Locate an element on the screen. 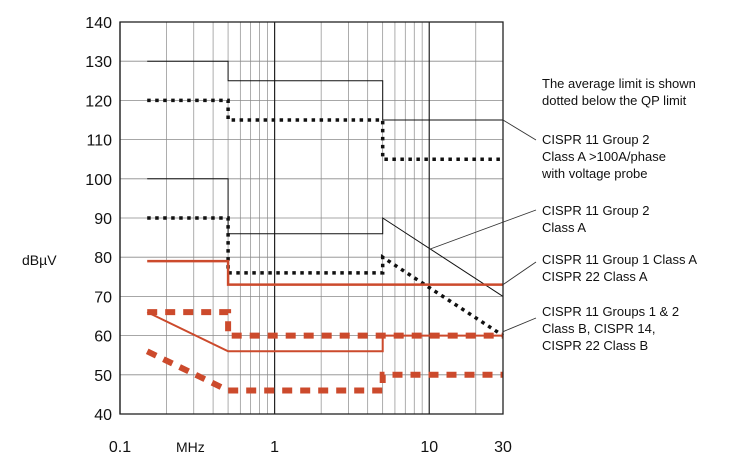 This screenshot has height=475, width=754. y-tick-label: 110 is located at coordinates (99, 141).